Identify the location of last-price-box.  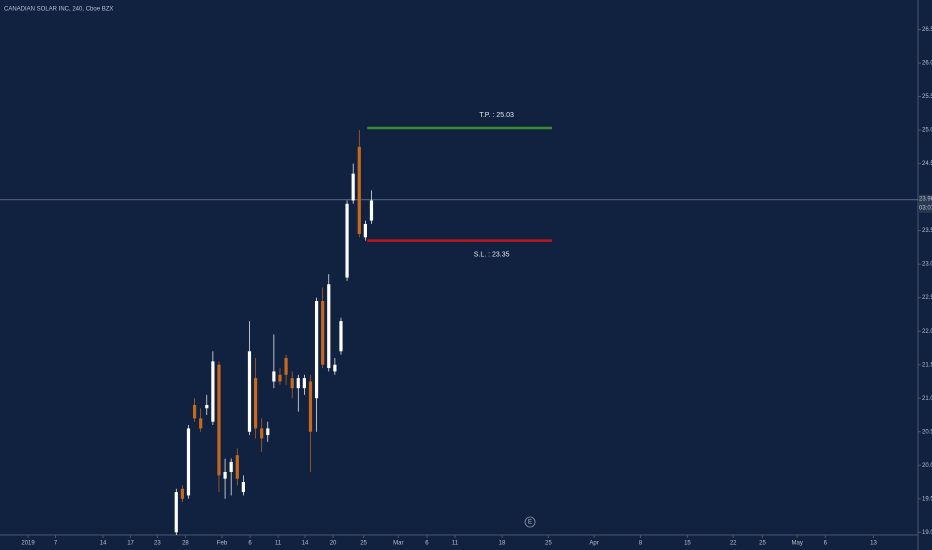
(925, 203).